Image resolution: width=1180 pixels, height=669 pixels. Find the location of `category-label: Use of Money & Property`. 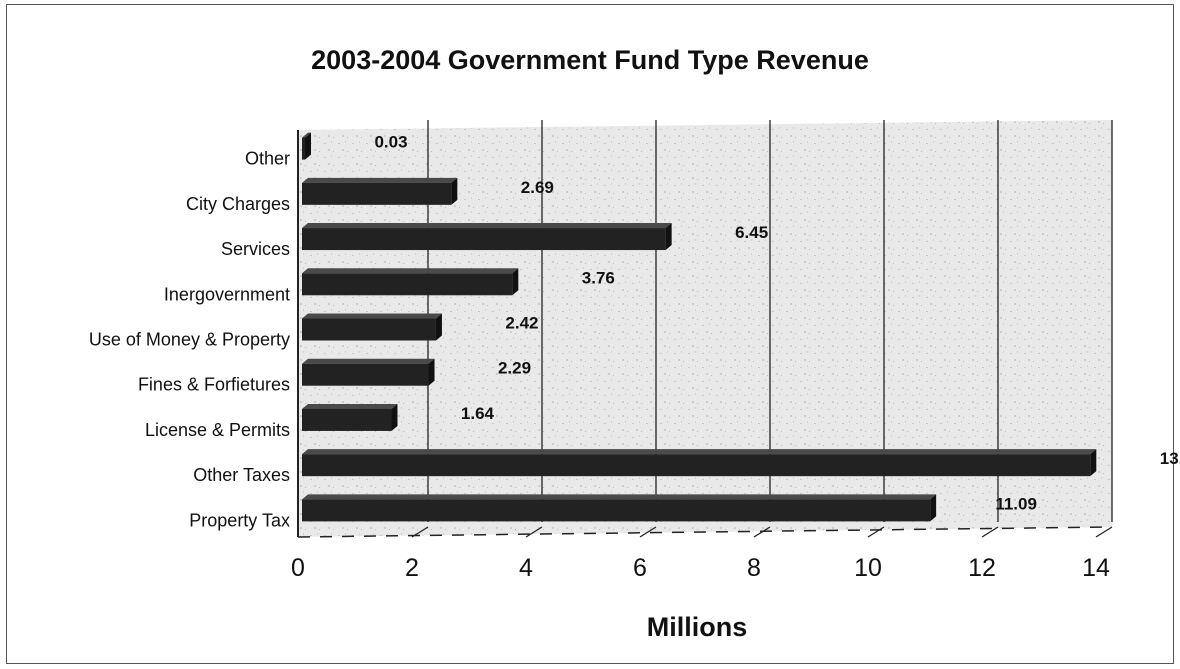

category-label: Use of Money & Property is located at coordinates (189, 340).